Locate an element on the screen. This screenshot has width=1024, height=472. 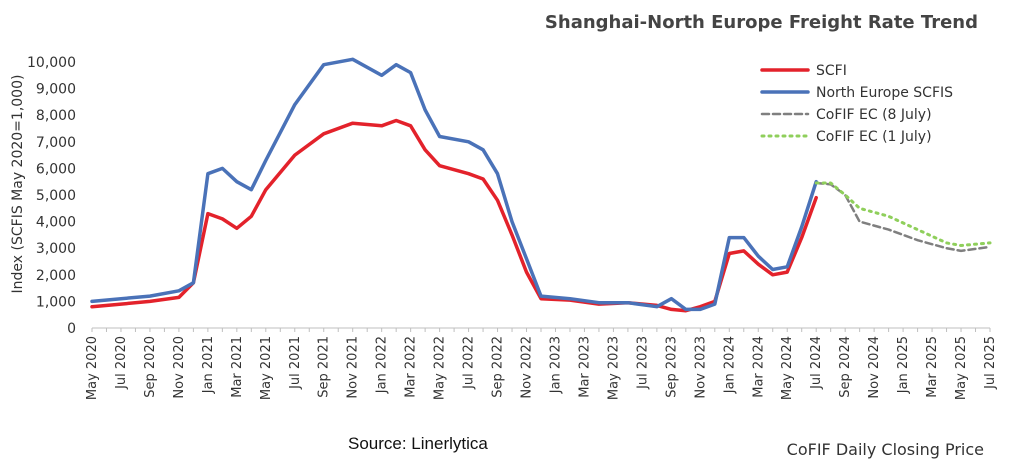
source-note: Source: Linerlytica is located at coordinates (418, 443).